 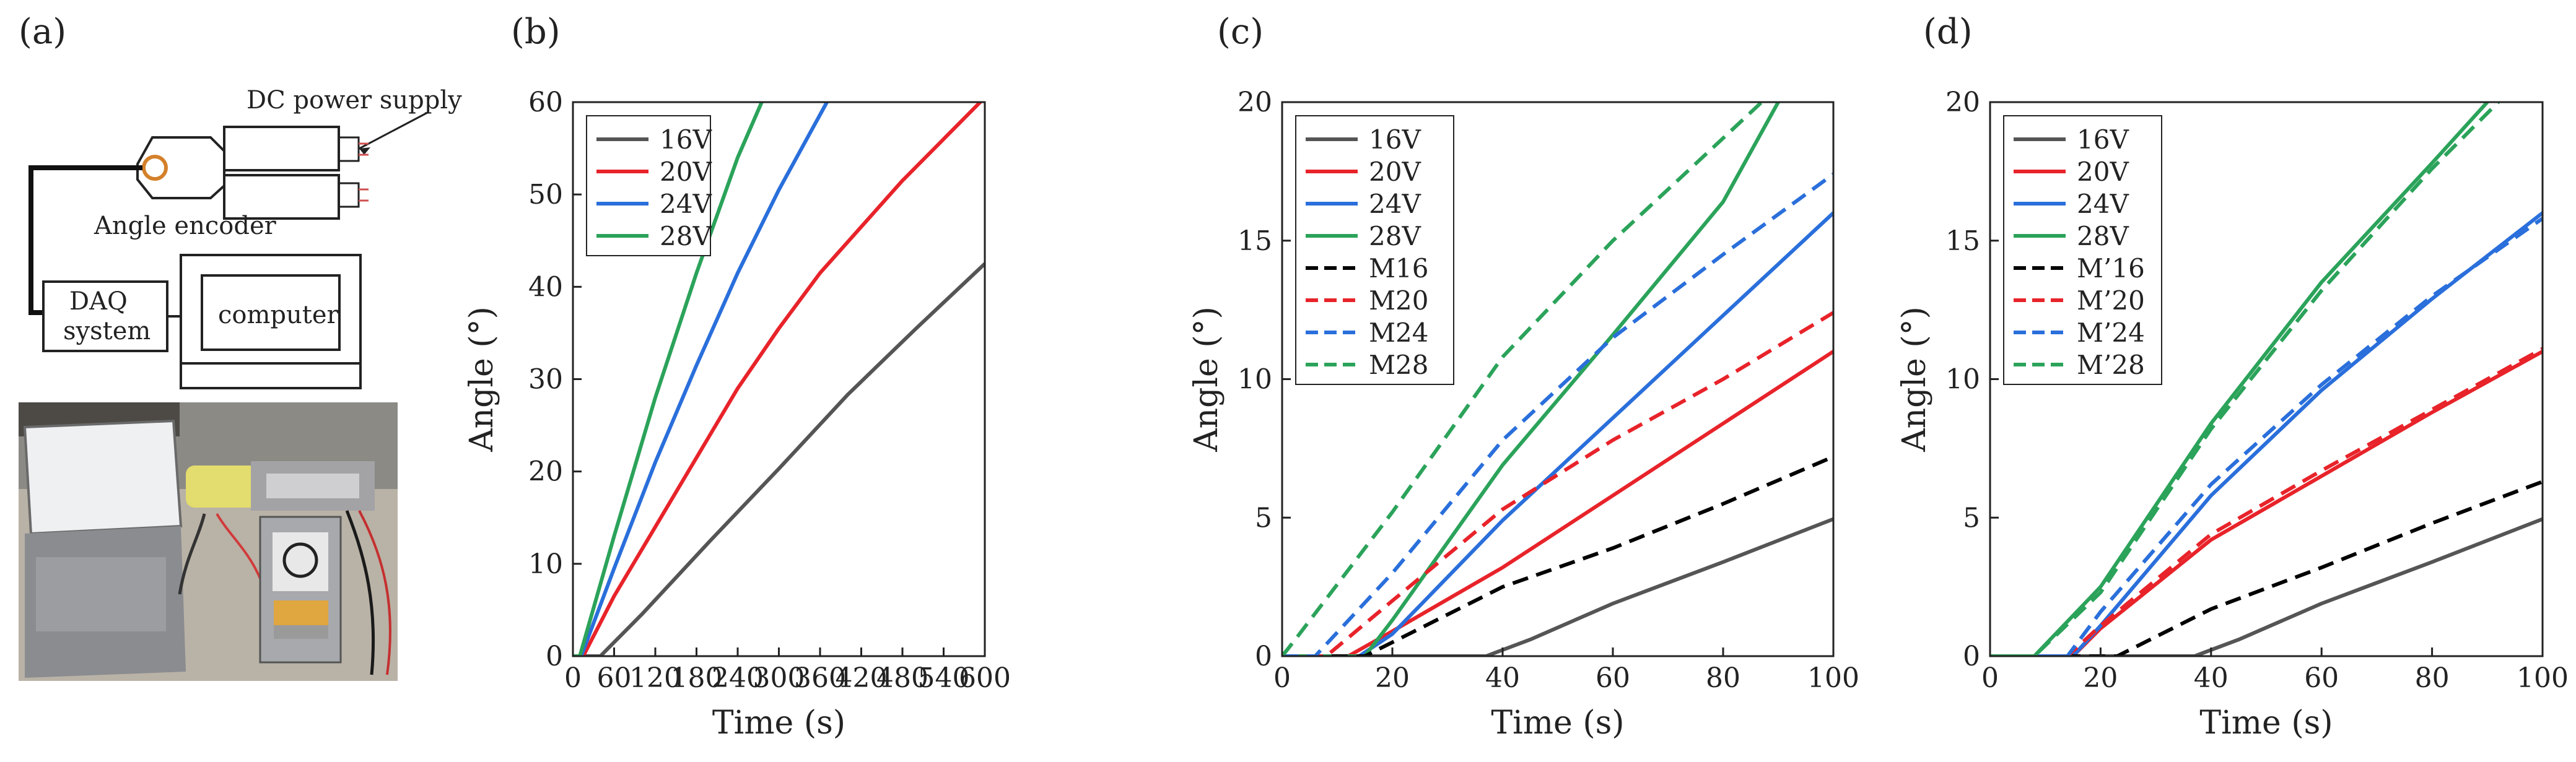 What do you see at coordinates (1395, 236) in the screenshot?
I see `legend-label-c-3: 28V` at bounding box center [1395, 236].